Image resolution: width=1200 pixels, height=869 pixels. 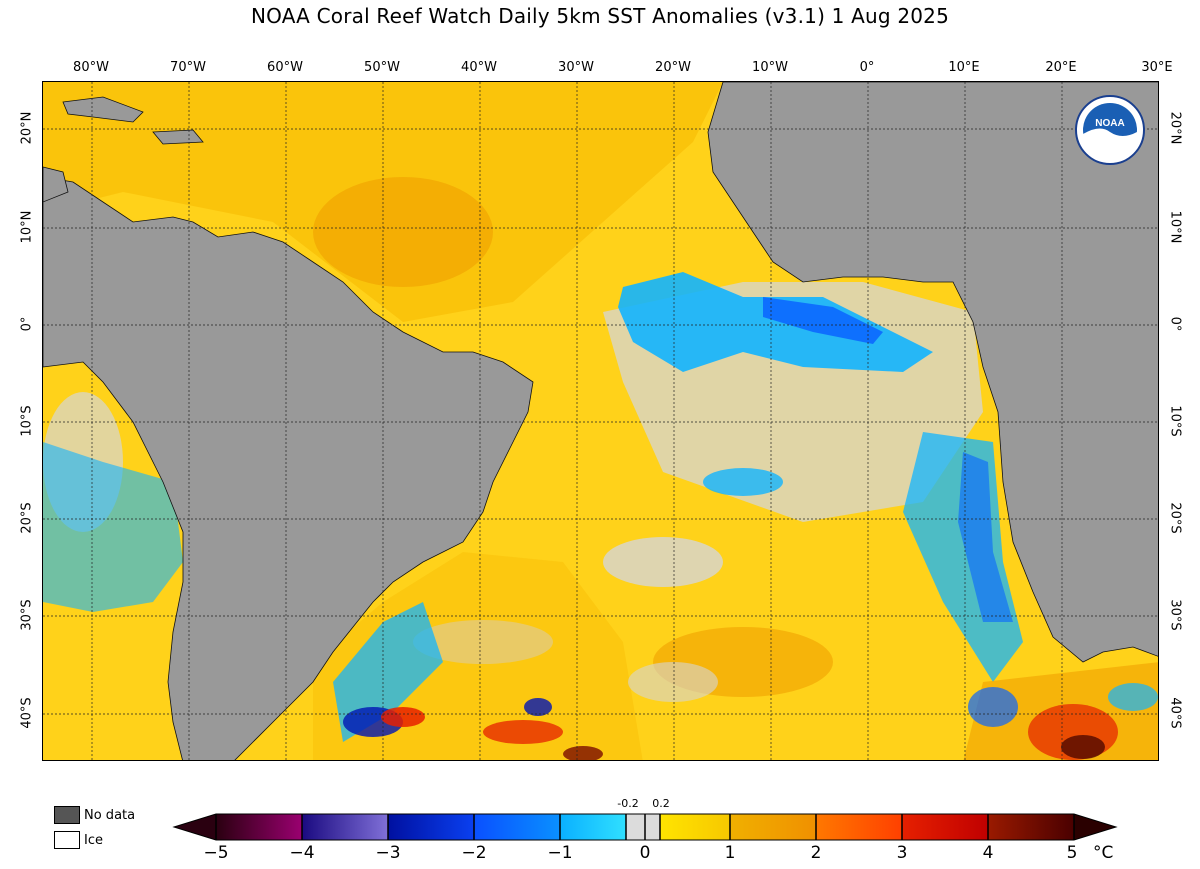 What do you see at coordinates (1095, 827) in the screenshot?
I see `colorbar-max-arrow` at bounding box center [1095, 827].